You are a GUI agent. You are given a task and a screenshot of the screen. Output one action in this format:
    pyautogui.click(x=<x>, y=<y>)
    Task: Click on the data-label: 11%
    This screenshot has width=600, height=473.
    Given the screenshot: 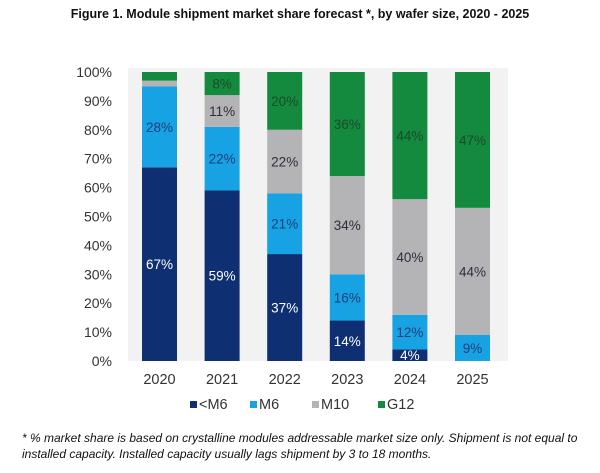 What is the action you would take?
    pyautogui.click(x=222, y=111)
    